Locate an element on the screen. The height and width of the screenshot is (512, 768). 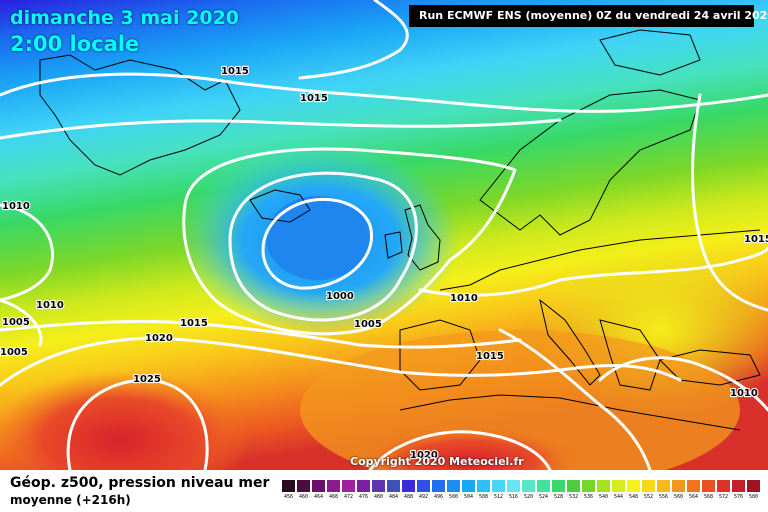
color-scale-label: 484 is located at coordinates (393, 497).